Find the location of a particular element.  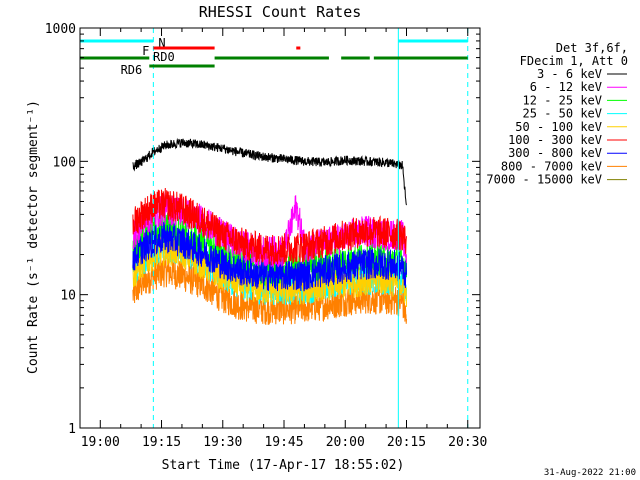

x-axis-label: Start Time (17-Apr-17 18:55:02) is located at coordinates (283, 465).